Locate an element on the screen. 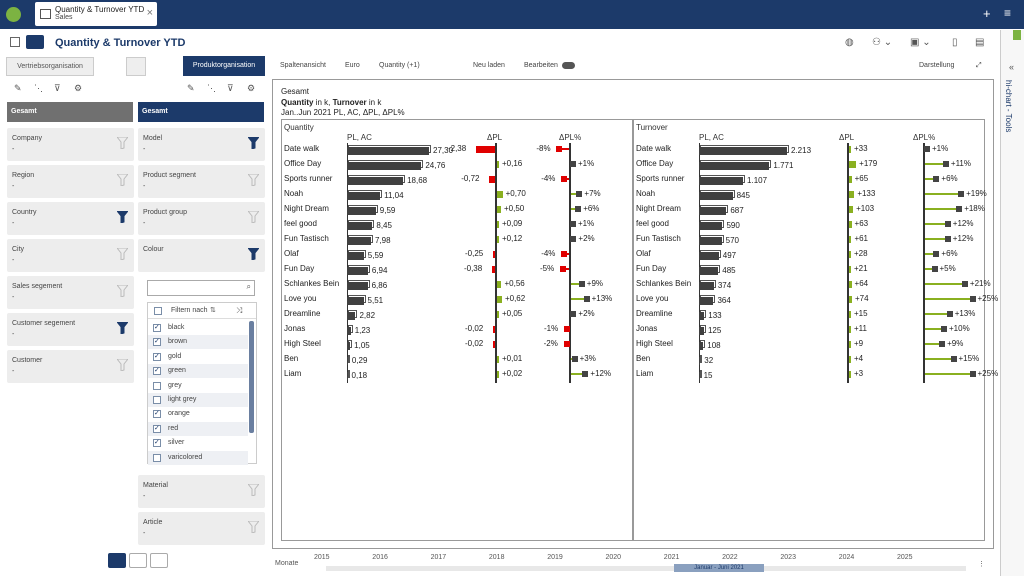 This screenshot has width=1024, height=576. user-icon: ⚇ ⌄ is located at coordinates (882, 42).